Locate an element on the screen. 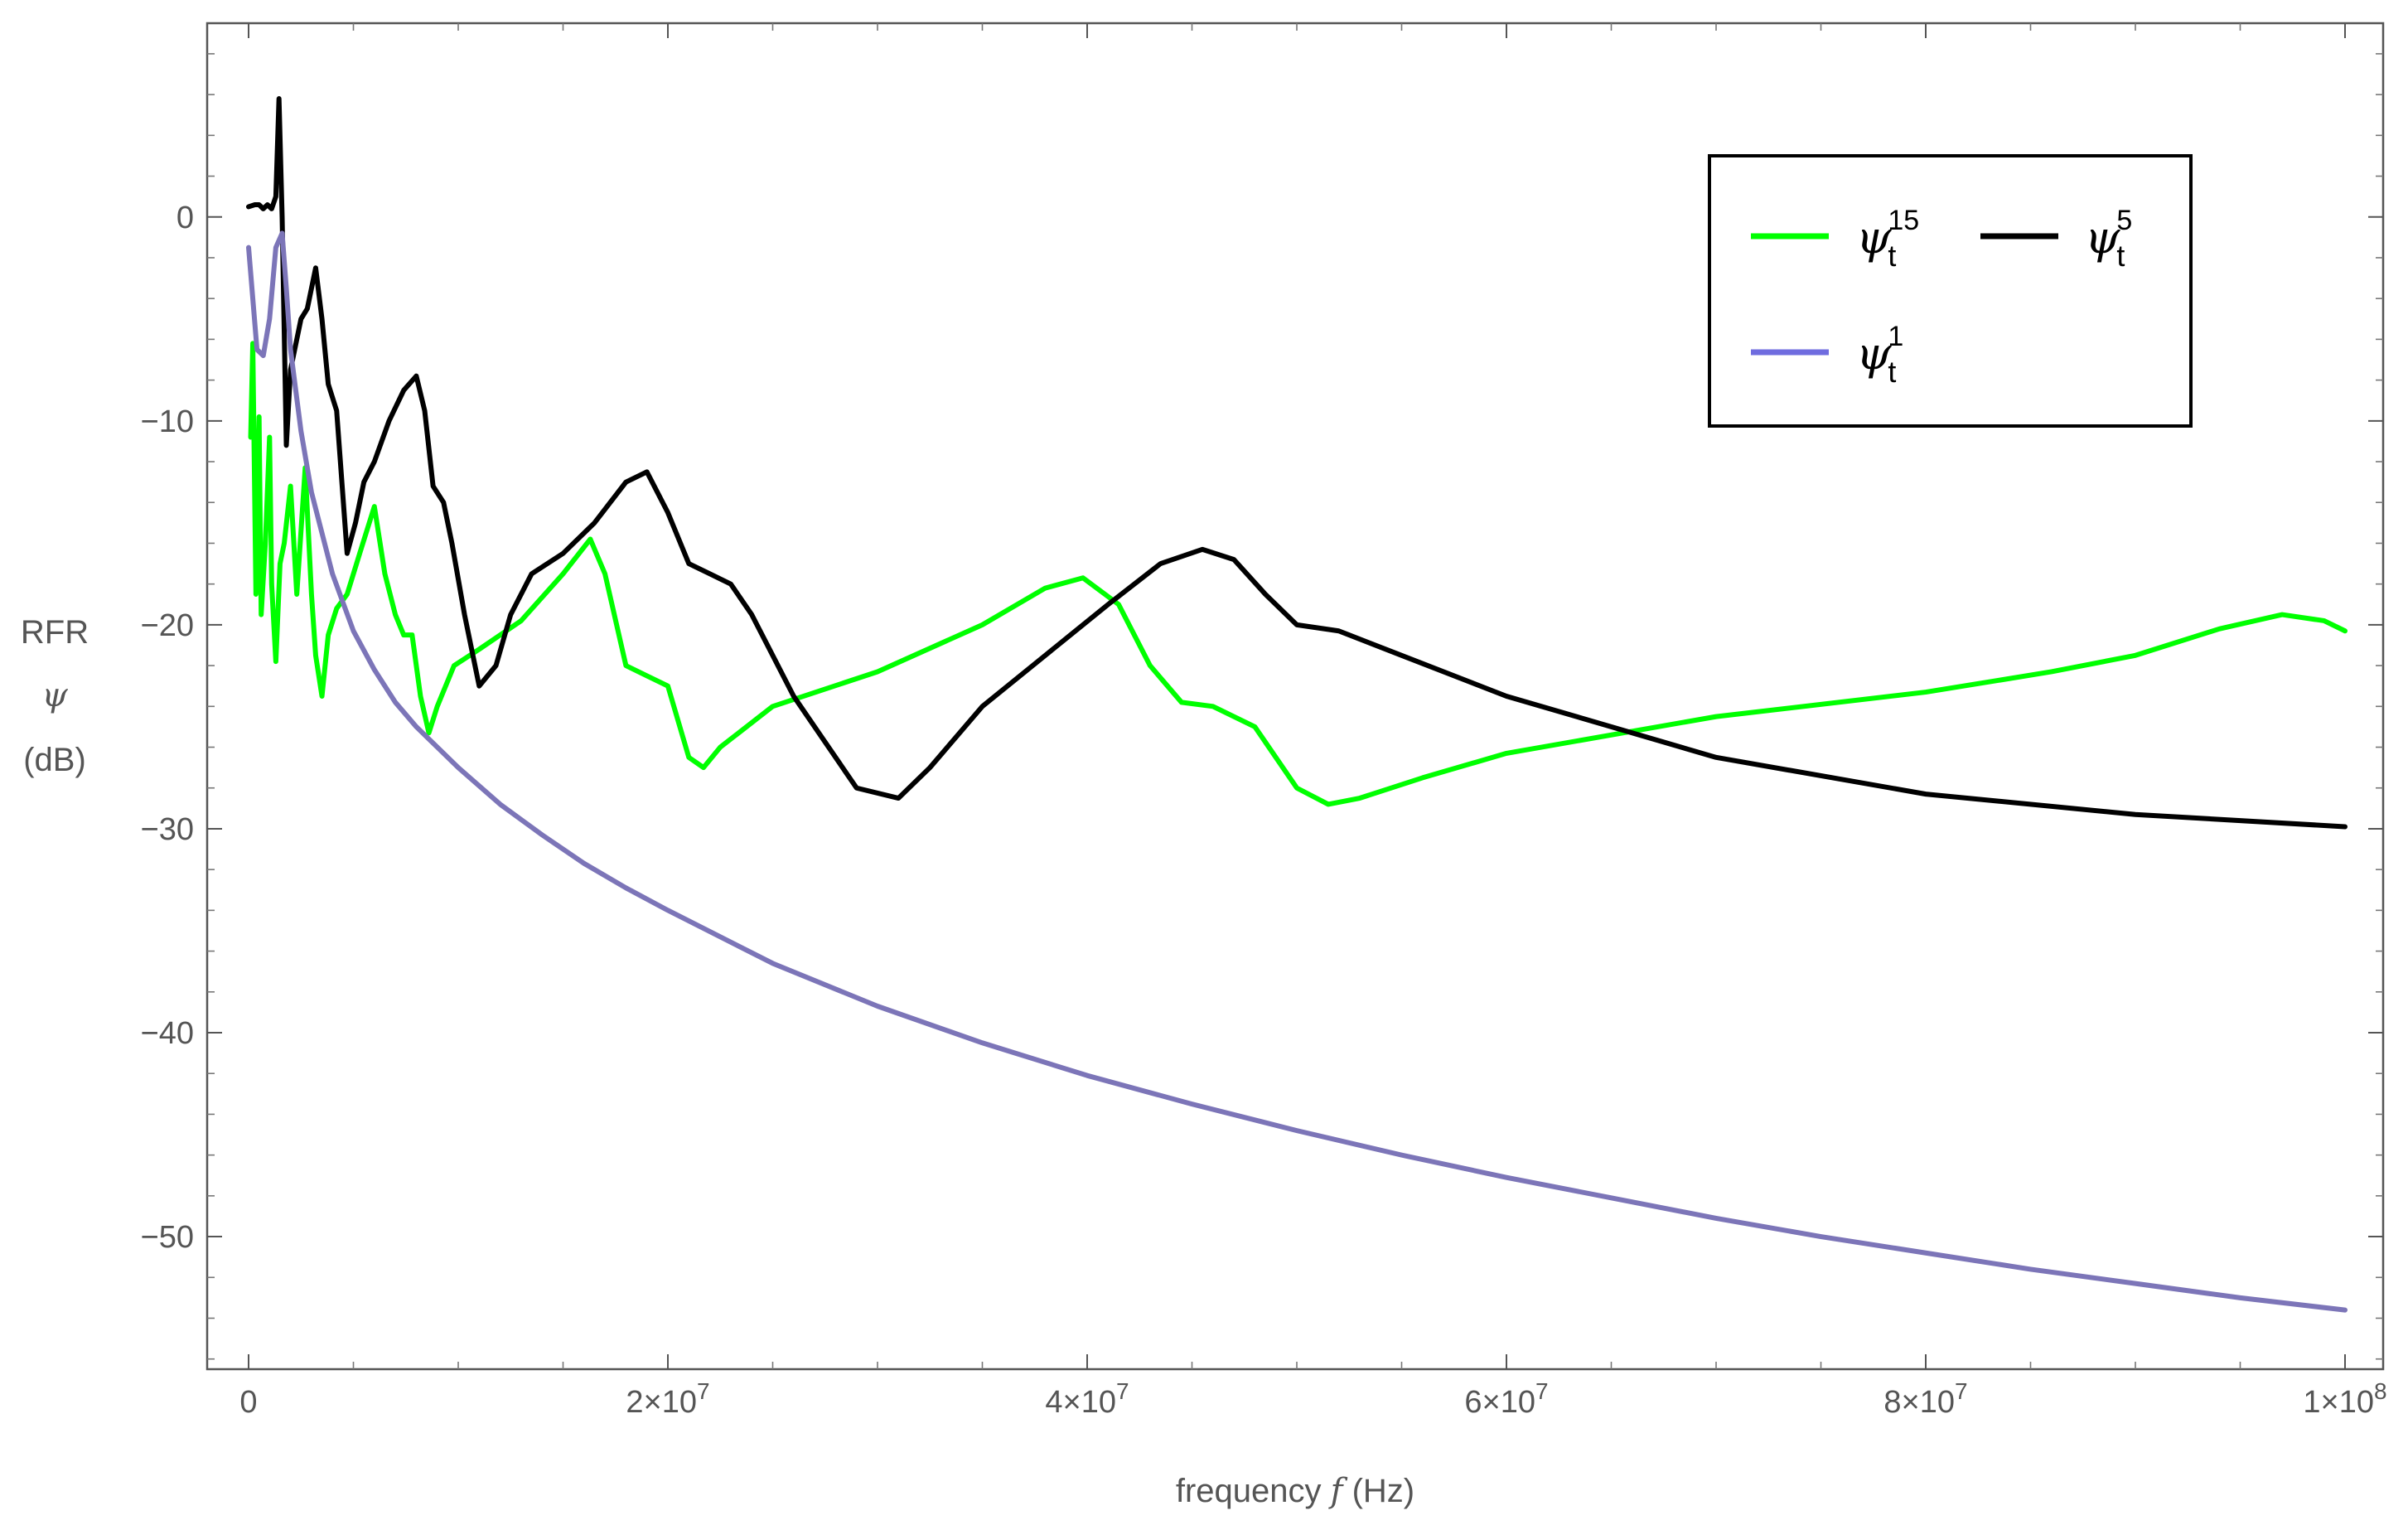 This screenshot has height=1525, width=2408. legend-label: ψt15 is located at coordinates (1887, 239).